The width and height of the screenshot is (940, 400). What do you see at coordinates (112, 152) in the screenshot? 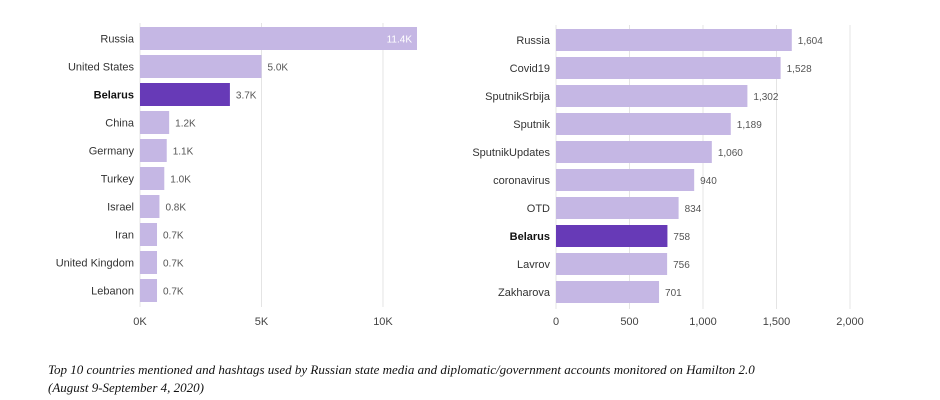
I see `category-label: Germany` at bounding box center [112, 152].